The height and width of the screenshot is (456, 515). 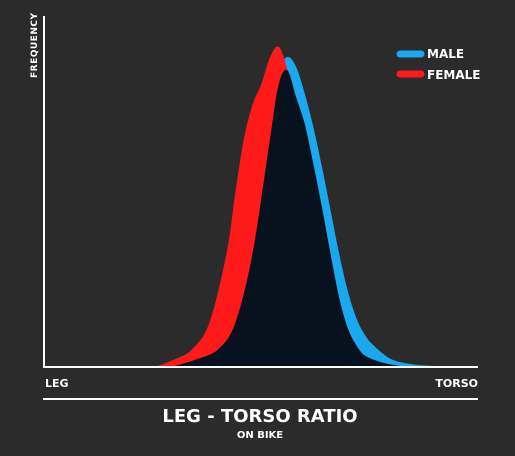 I want to click on chart-title: LEG - TORSO RATIO, so click(x=259, y=416).